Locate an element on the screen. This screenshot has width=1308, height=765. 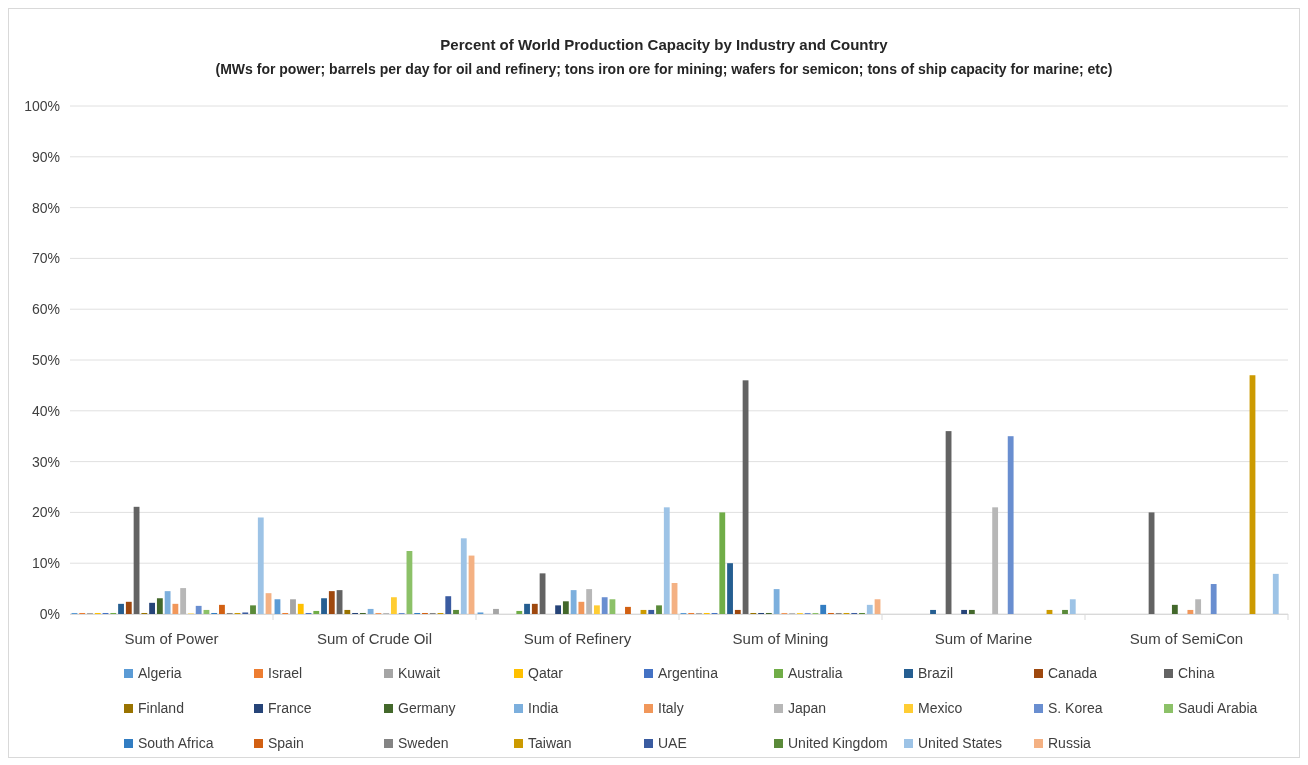
chart-title: Percent of World Production Capacity by Industry and Country is located at coordinates (664, 44).